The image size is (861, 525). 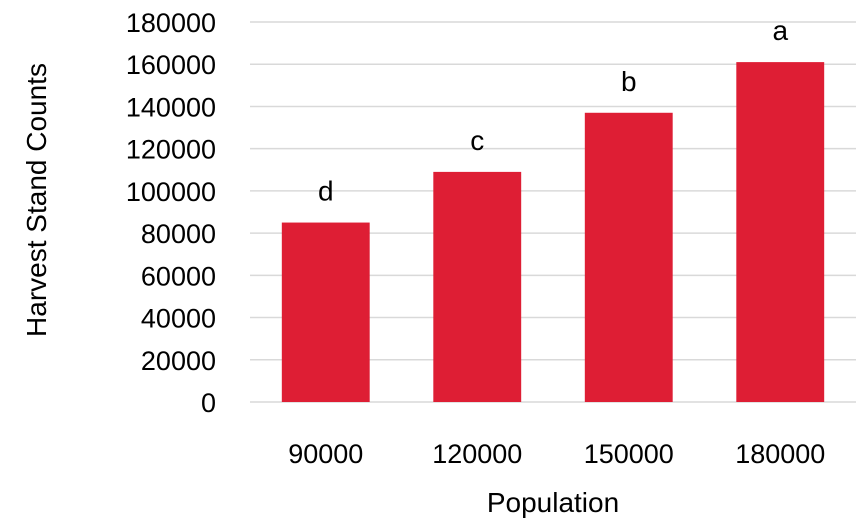 I want to click on y-axis-label: Harvest Stand Counts, so click(x=36, y=200).